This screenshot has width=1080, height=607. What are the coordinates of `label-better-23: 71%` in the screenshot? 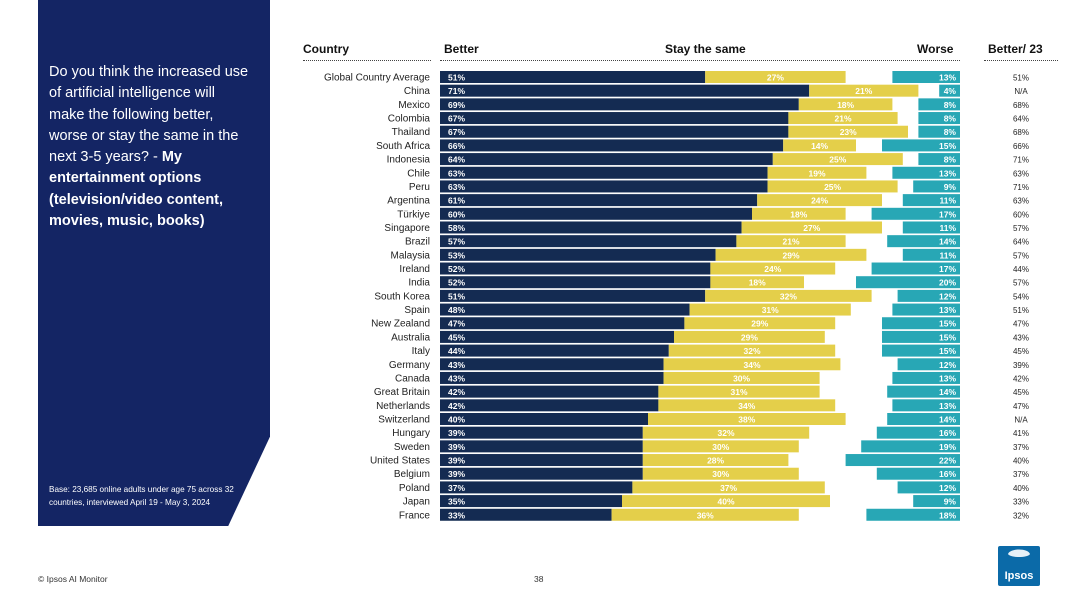 It's located at (1021, 160).